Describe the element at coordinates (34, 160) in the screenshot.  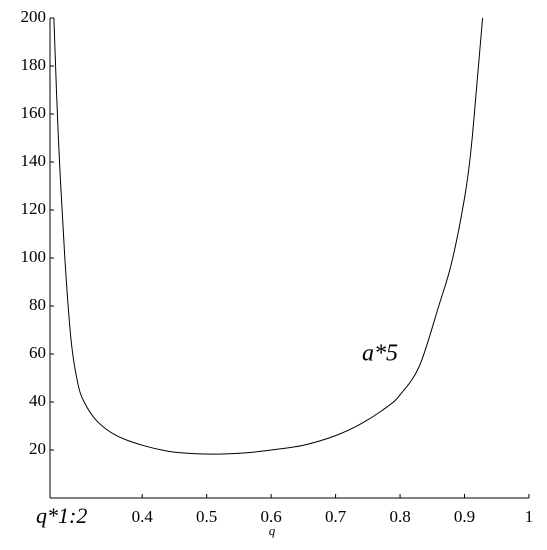
I see `y-tick-label: 140` at that location.